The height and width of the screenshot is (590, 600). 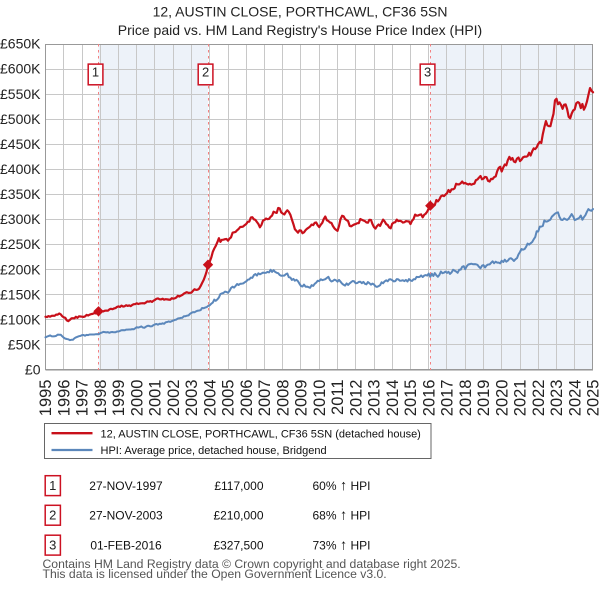 I want to click on svg-text: £600K, so click(x=20, y=69).